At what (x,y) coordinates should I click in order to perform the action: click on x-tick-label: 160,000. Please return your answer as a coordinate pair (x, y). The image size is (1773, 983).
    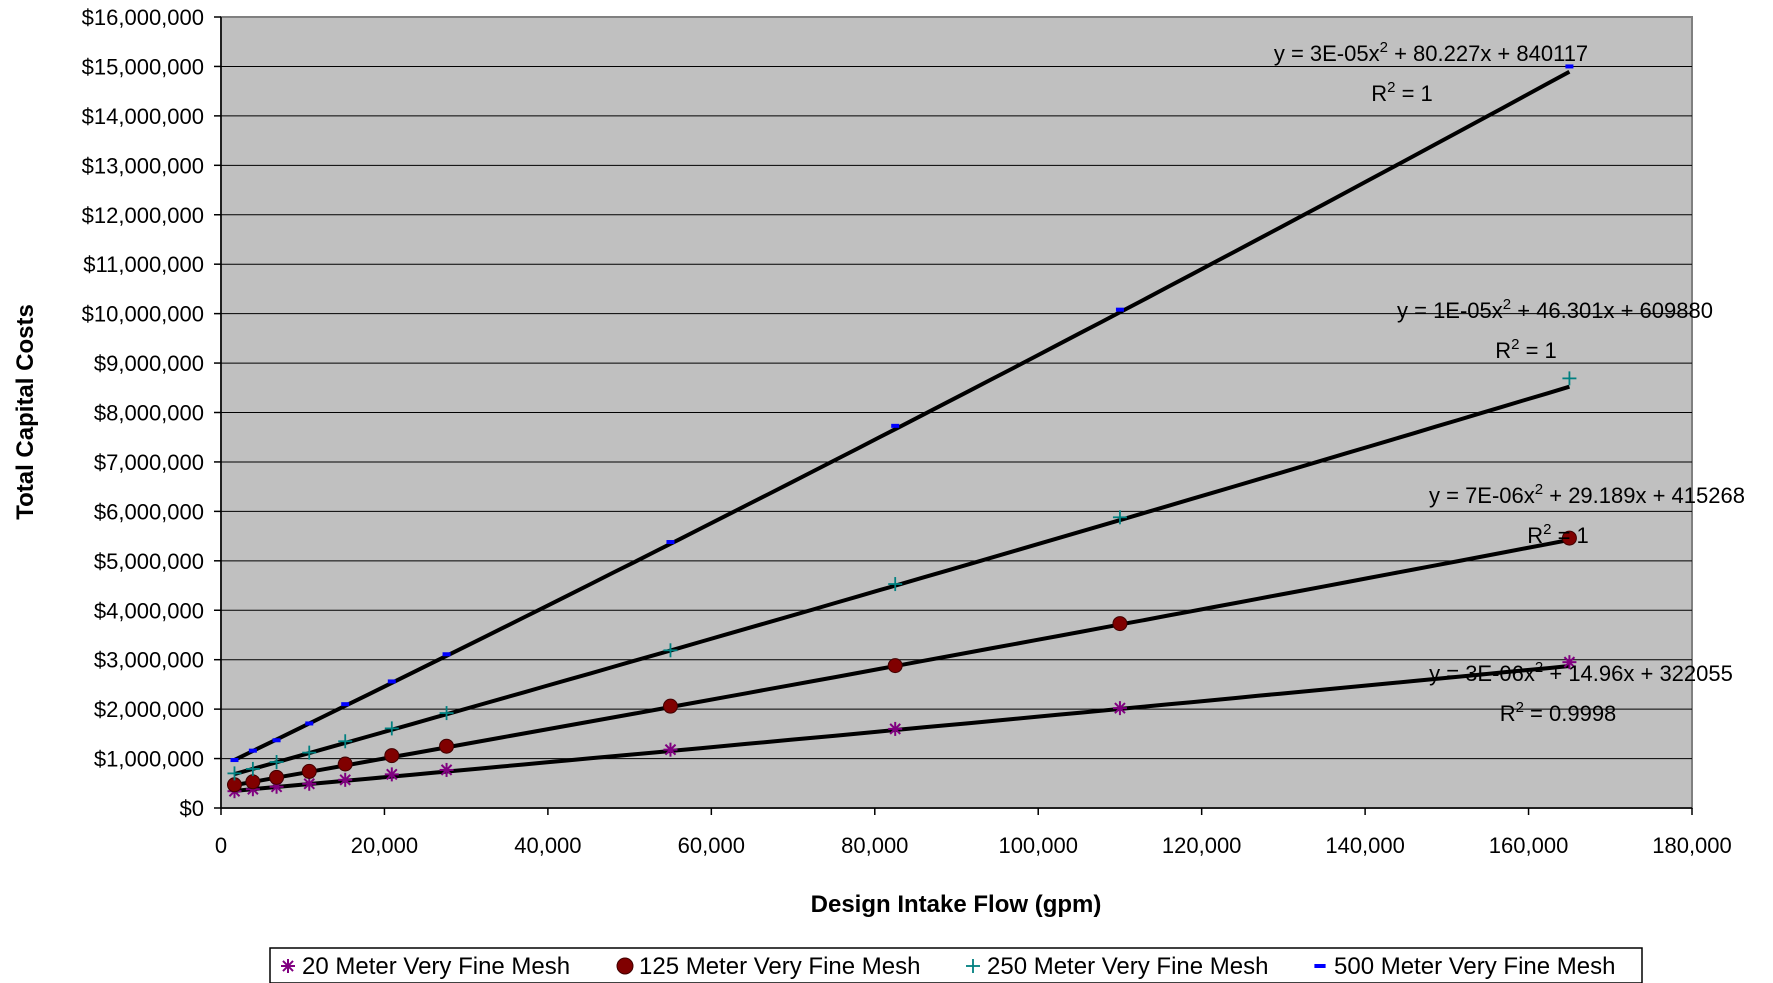
    Looking at the image, I should click on (1529, 845).